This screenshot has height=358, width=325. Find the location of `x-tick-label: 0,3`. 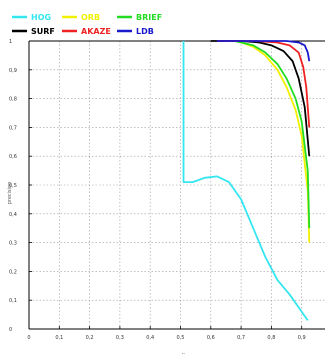

x-tick-label: 0,3 is located at coordinates (120, 338).